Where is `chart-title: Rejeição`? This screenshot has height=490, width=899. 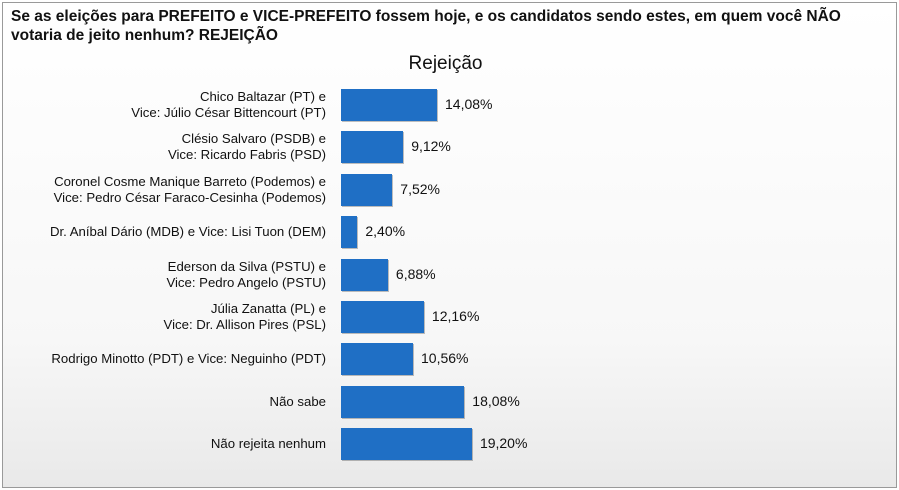 chart-title: Rejeição is located at coordinates (445, 63).